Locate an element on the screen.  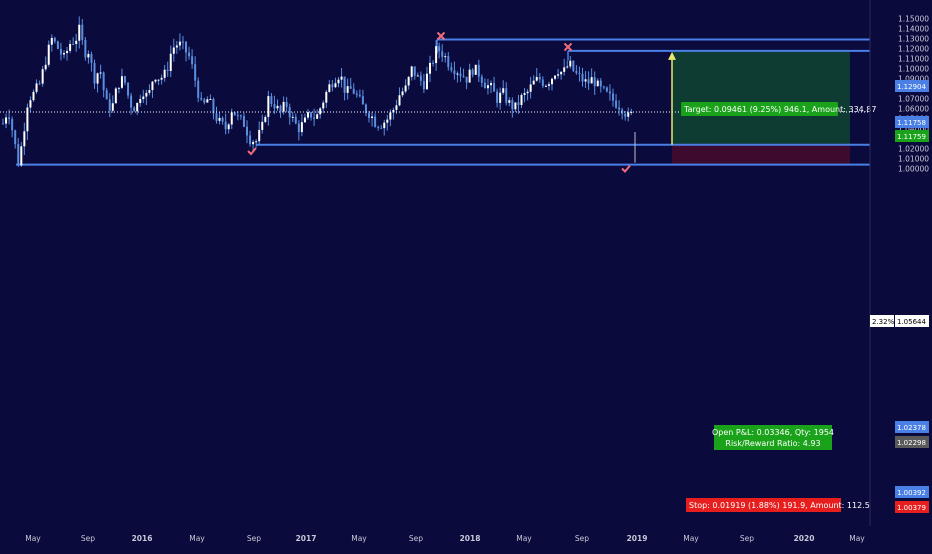
y-tick-label: 1.13000 is located at coordinates (913, 39).